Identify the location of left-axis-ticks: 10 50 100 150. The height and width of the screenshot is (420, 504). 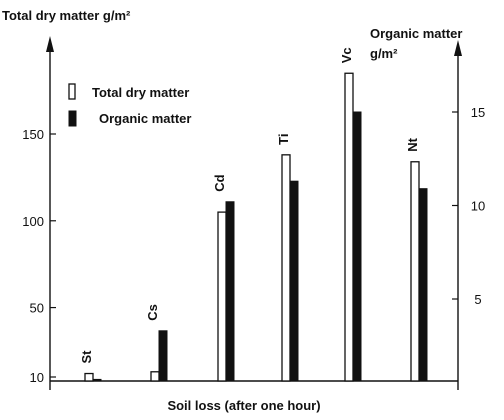
(39, 256).